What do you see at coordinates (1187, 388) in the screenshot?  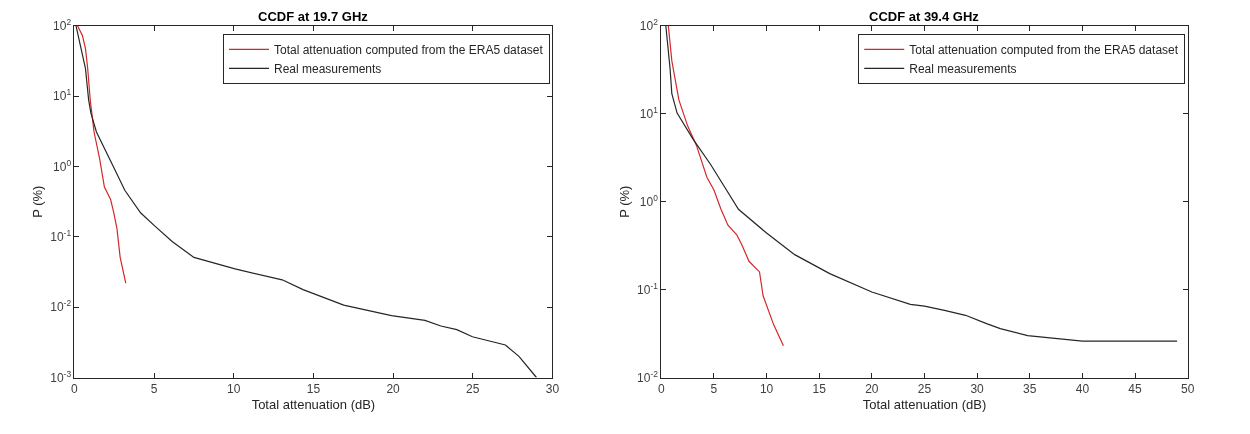 I see `x-tick-label: 50` at bounding box center [1187, 388].